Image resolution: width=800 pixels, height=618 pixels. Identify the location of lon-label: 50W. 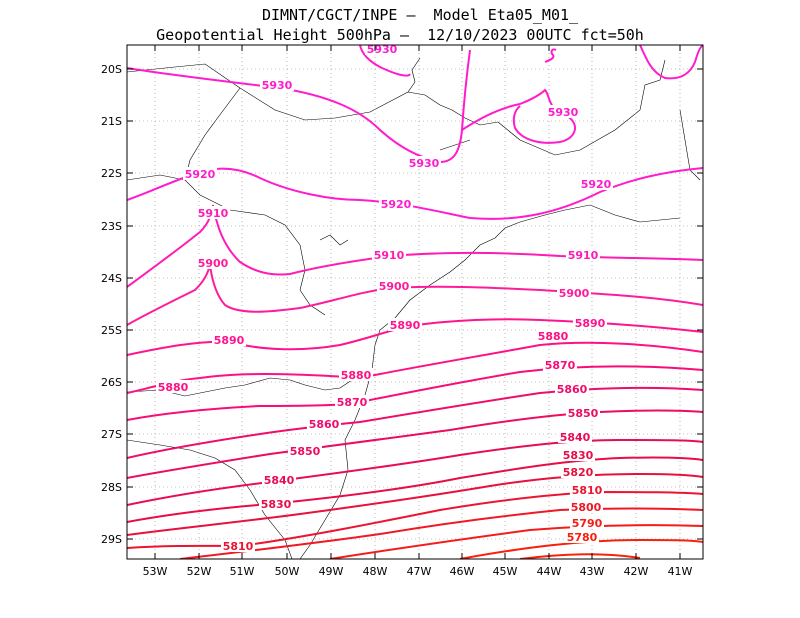
(287, 571).